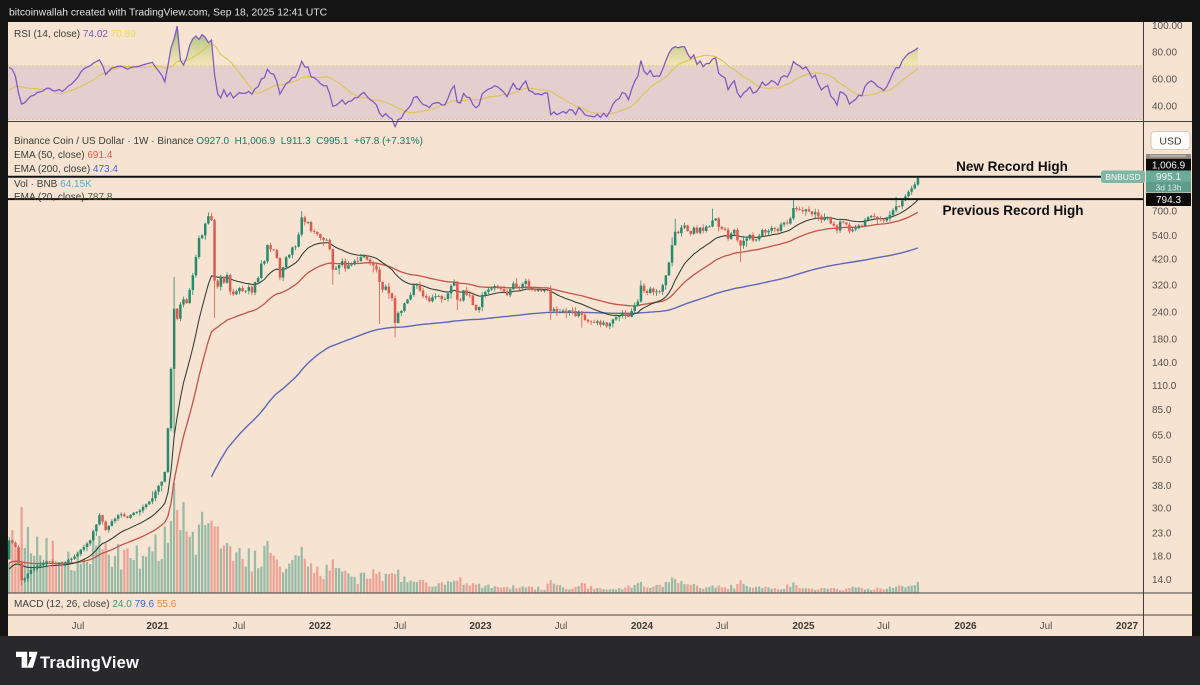  What do you see at coordinates (1164, 53) in the screenshot?
I see `svg-text: 80.00` at bounding box center [1164, 53].